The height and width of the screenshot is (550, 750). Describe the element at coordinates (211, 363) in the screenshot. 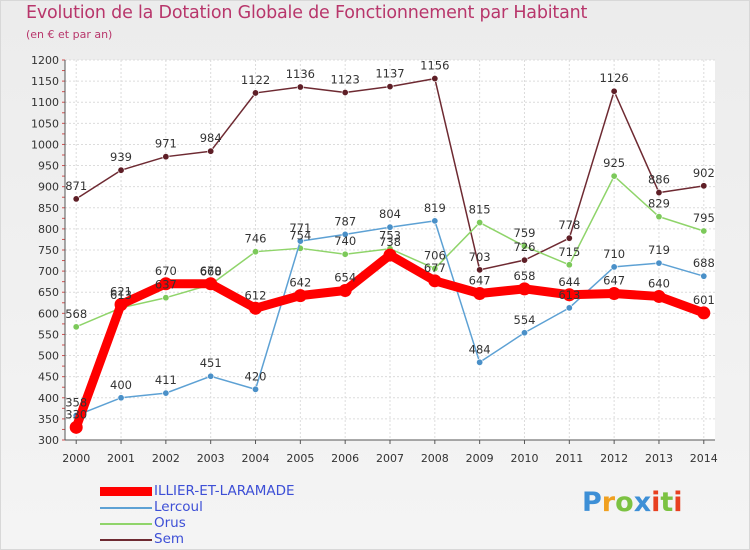

I see `data-label: 451` at that location.